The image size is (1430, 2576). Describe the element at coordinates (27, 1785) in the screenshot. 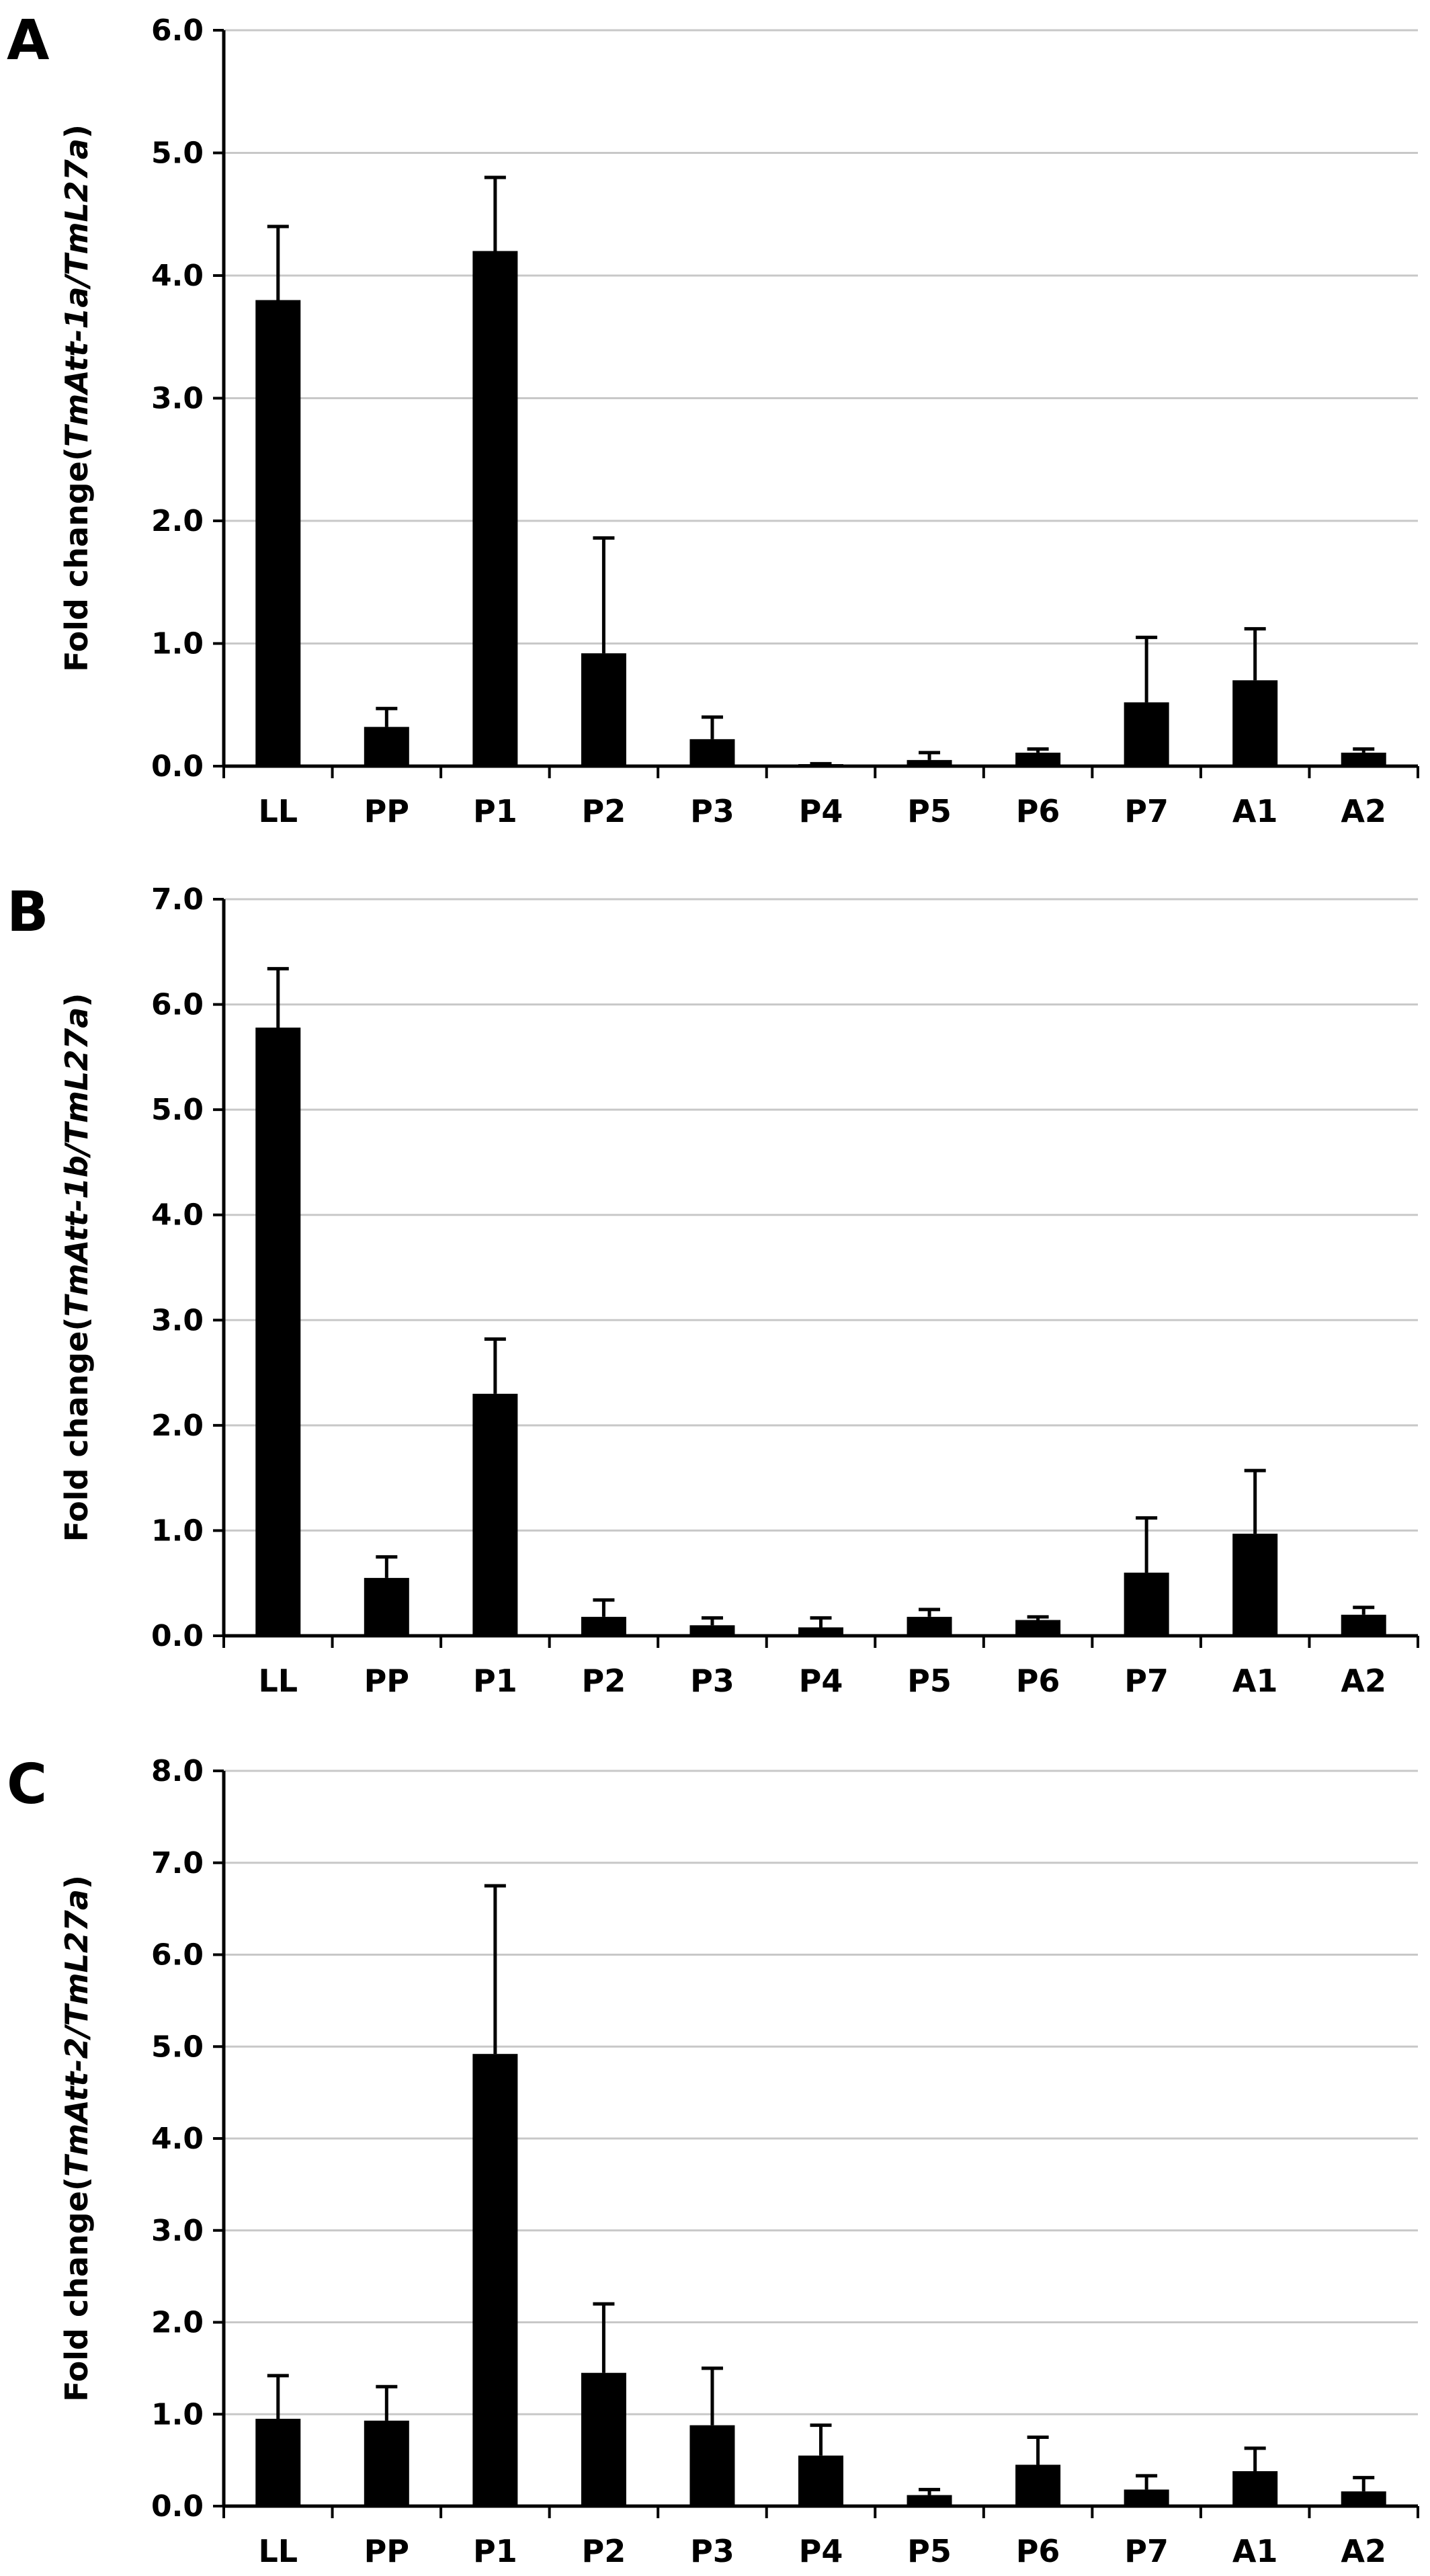

I see `panel-letter: C` at that location.